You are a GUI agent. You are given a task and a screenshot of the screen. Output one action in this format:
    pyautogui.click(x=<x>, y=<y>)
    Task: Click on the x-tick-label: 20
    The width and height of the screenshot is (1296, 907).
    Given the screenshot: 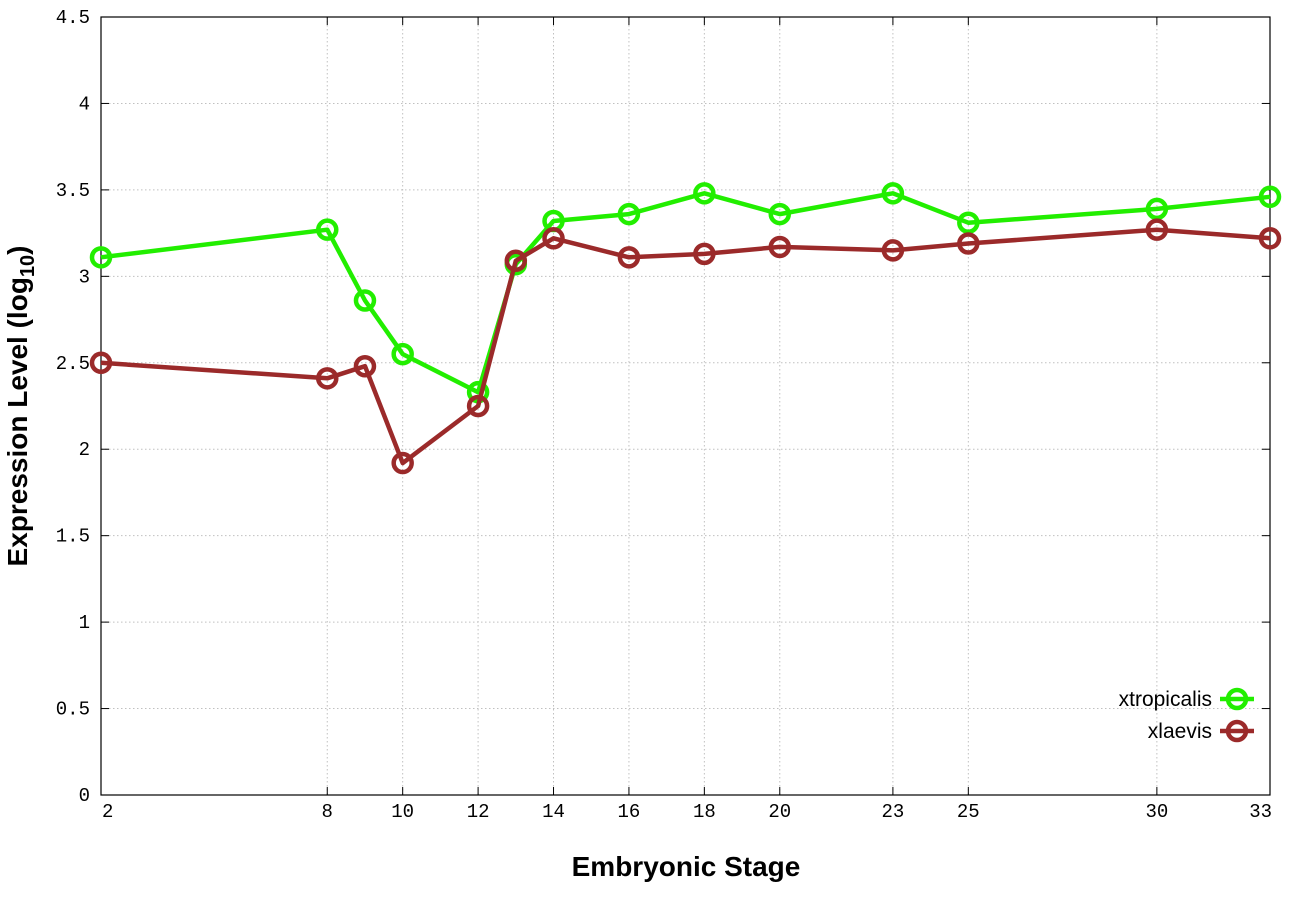 What is the action you would take?
    pyautogui.click(x=779, y=812)
    